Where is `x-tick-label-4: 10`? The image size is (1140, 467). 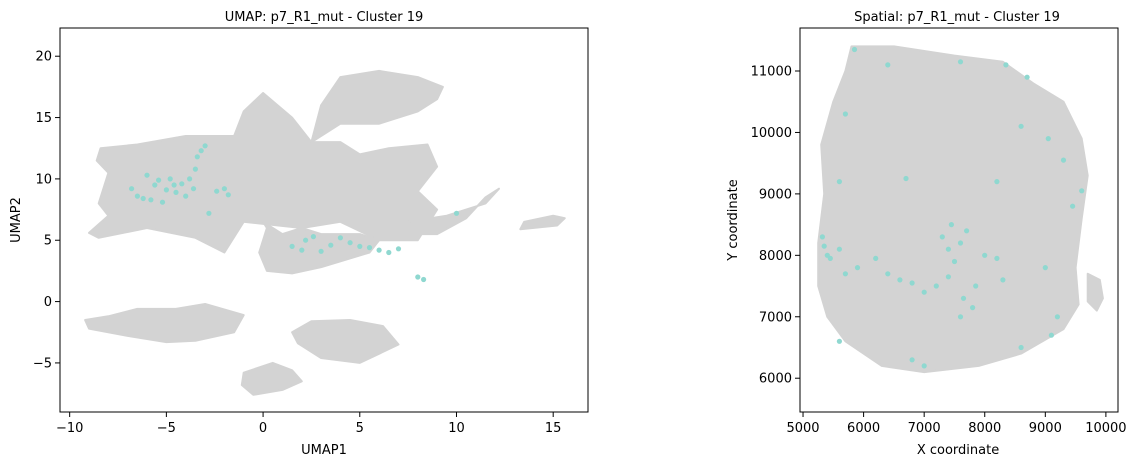
x-tick-label-4: 10 is located at coordinates (456, 428).